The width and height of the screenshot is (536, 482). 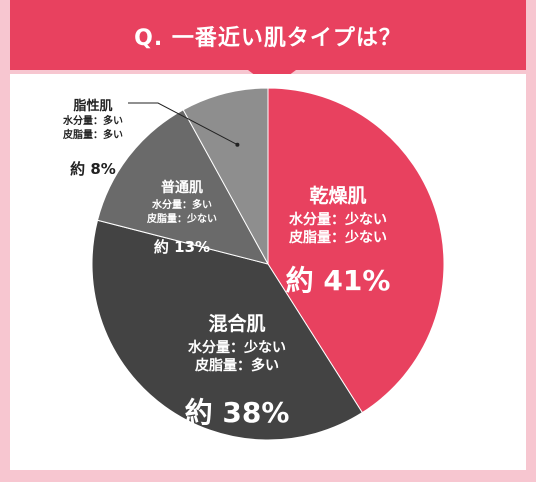 What do you see at coordinates (338, 280) in the screenshot?
I see `slice-value-label: 約 41%` at bounding box center [338, 280].